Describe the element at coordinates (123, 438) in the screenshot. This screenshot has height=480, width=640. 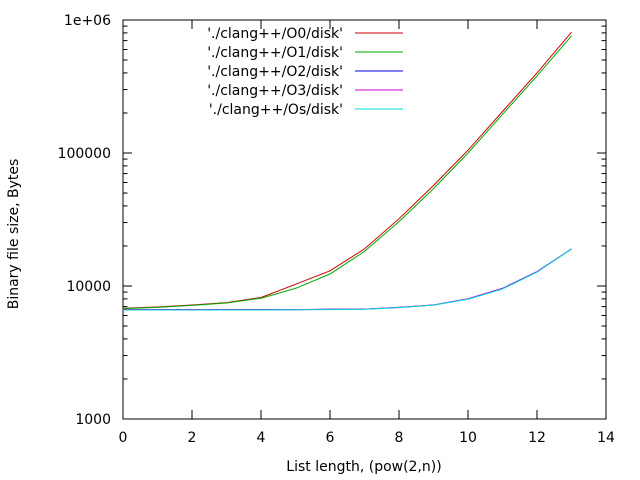
I see `x-tick-label: 0` at that location.